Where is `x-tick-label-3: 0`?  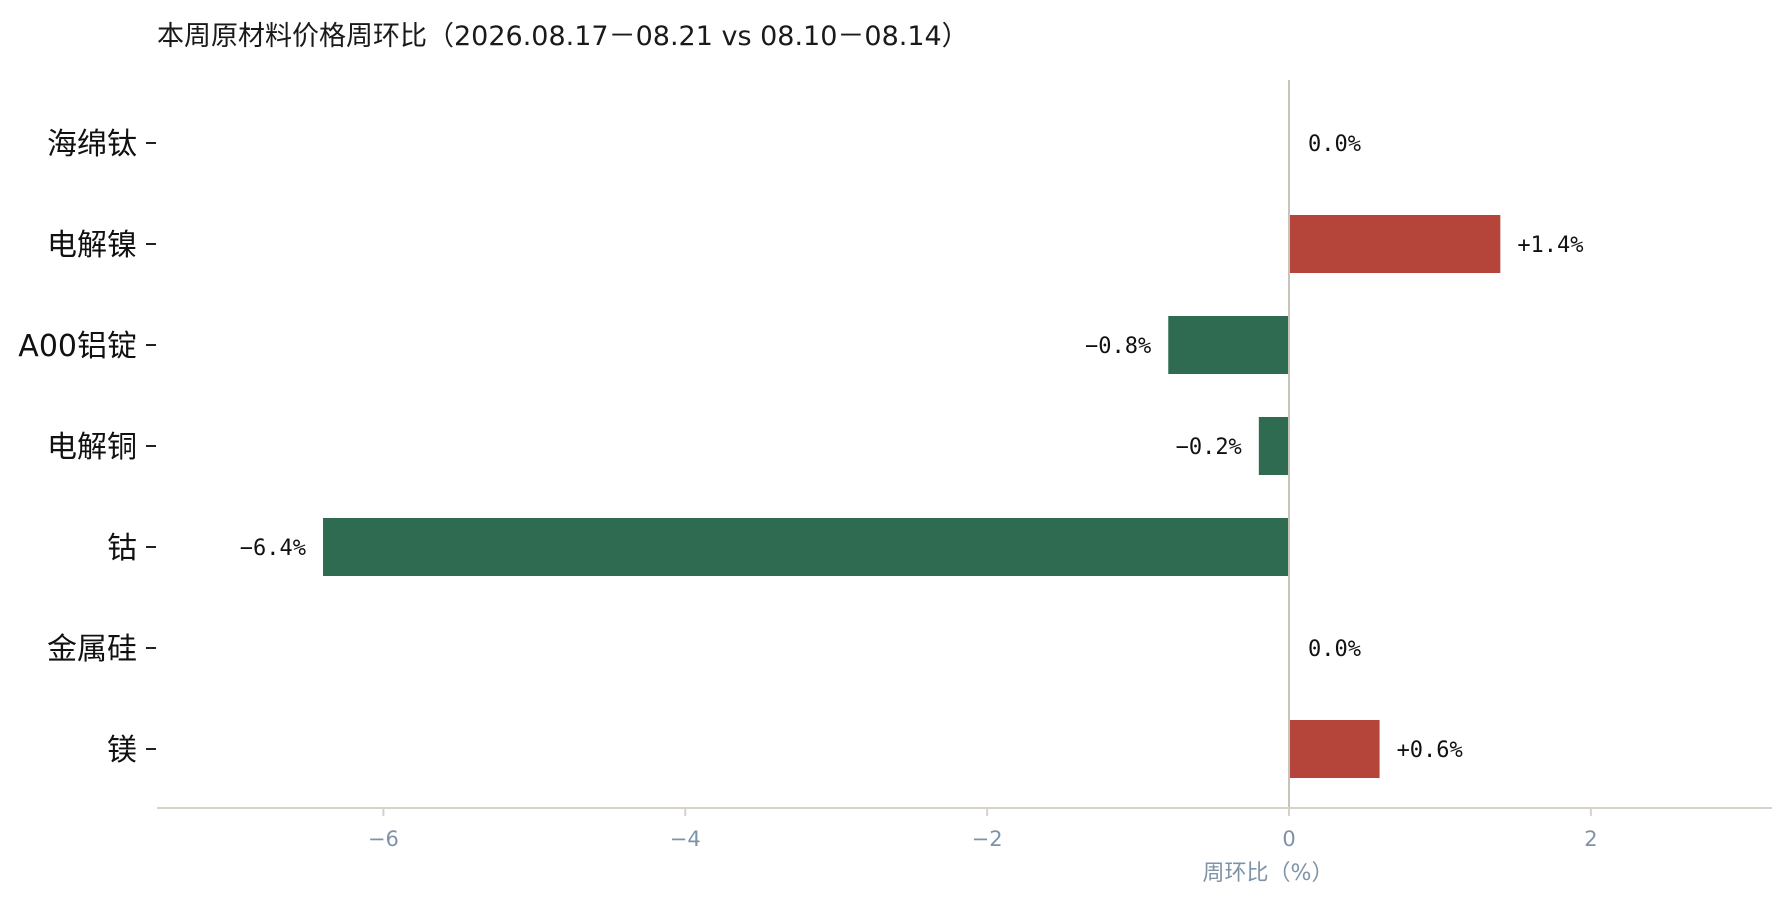
x-tick-label-3: 0 is located at coordinates (1288, 839).